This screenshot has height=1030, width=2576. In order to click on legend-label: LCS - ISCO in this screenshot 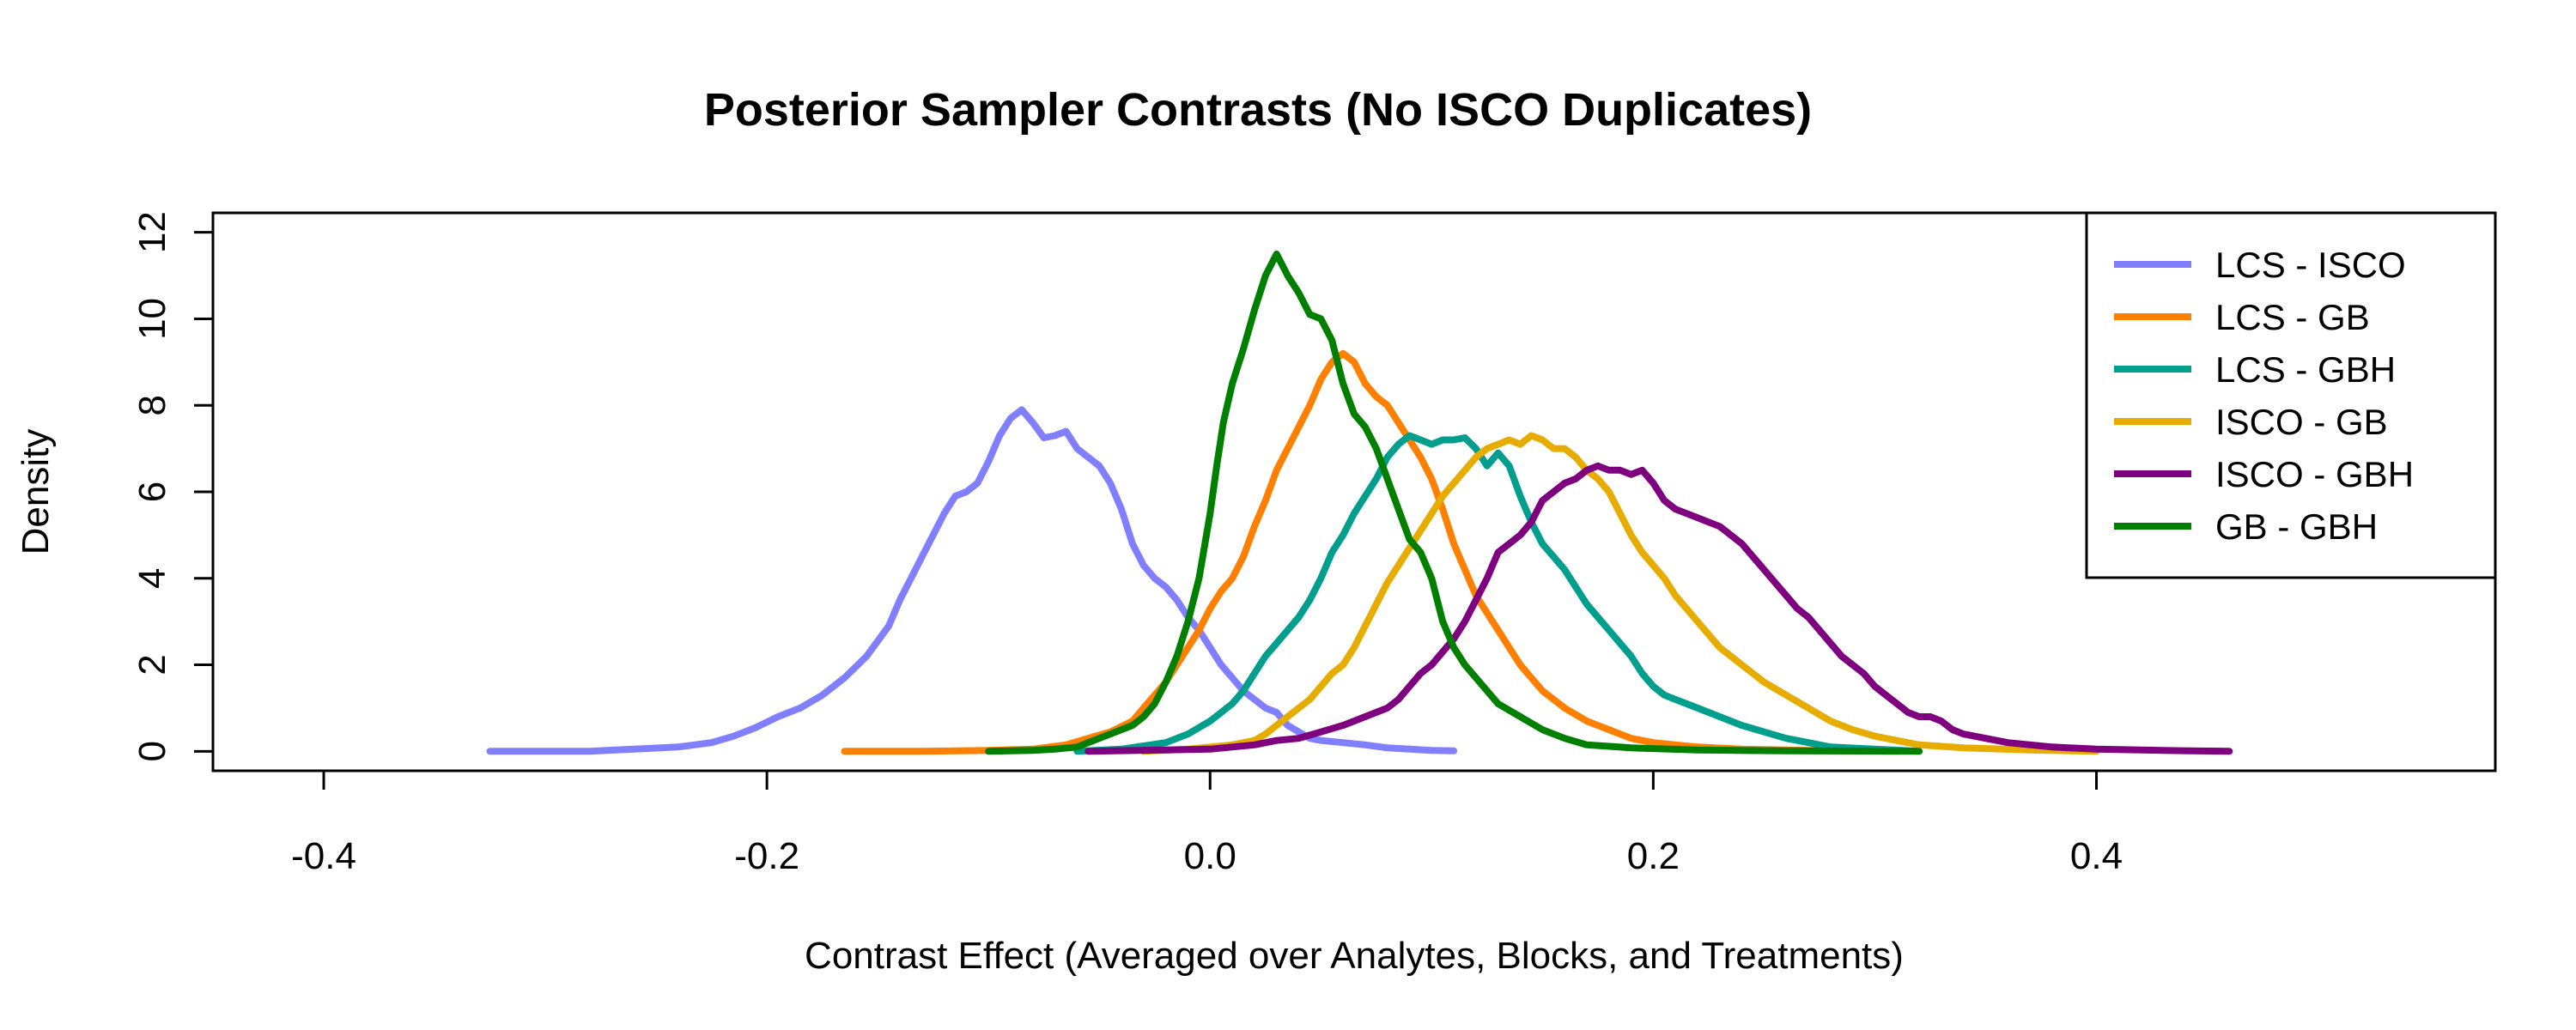, I will do `click(2310, 265)`.